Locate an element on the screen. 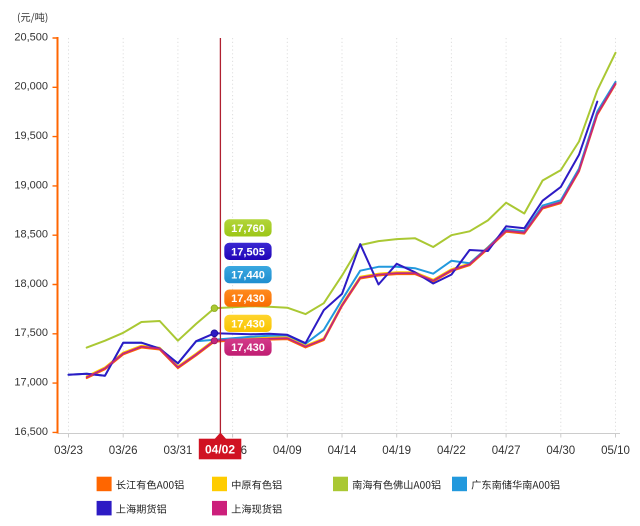 The image size is (640, 526). svg-text: 17,500 is located at coordinates (31, 333).